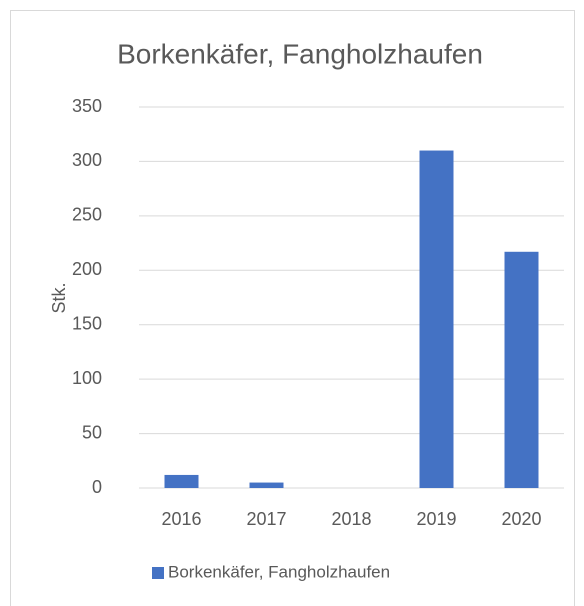  I want to click on y-tick-label: 250, so click(87, 215).